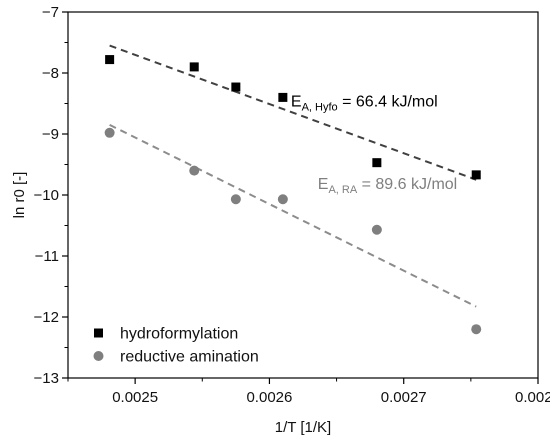 Image resolution: width=550 pixels, height=444 pixels. I want to click on activation-energy-annotation: EA, Hyfo = 66.4 kJ/mol, so click(364, 104).